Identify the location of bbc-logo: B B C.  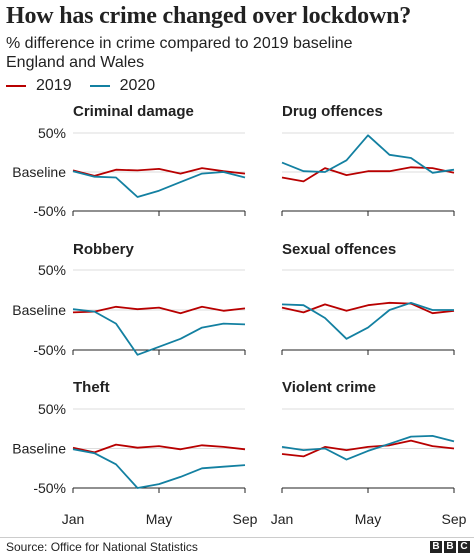
(449, 547).